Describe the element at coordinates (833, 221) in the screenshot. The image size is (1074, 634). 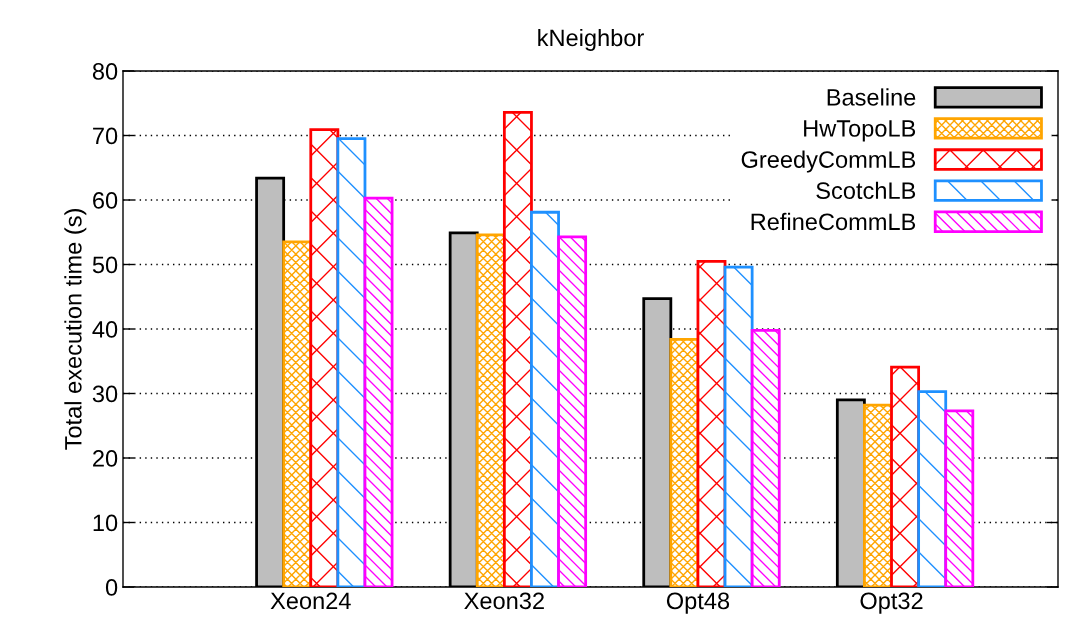
I see `legend-label: RefineCommLB` at that location.